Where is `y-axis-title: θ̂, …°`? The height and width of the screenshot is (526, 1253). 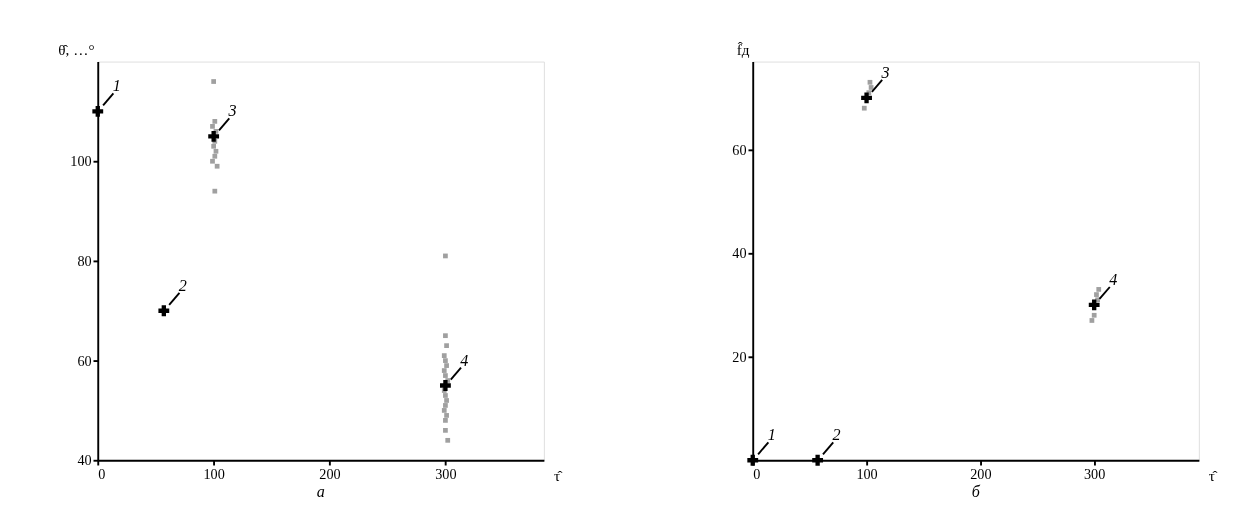 y-axis-title: θ̂, …° is located at coordinates (76, 50).